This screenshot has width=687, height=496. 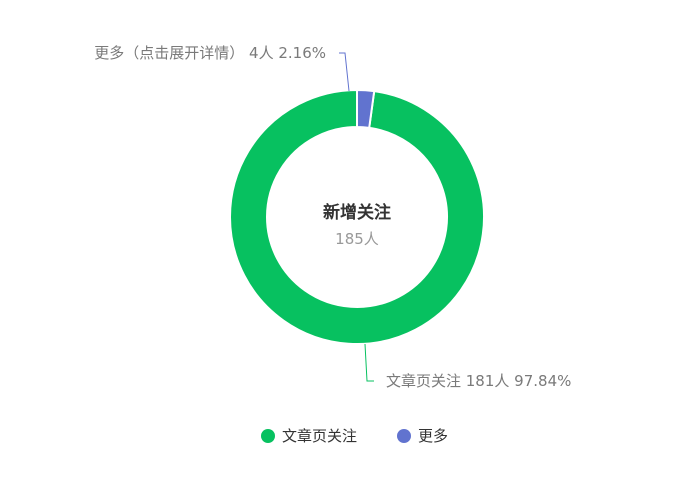 I want to click on slice-label-more: 更多（点击展开详情） 4人 2.16%, so click(x=210, y=53).